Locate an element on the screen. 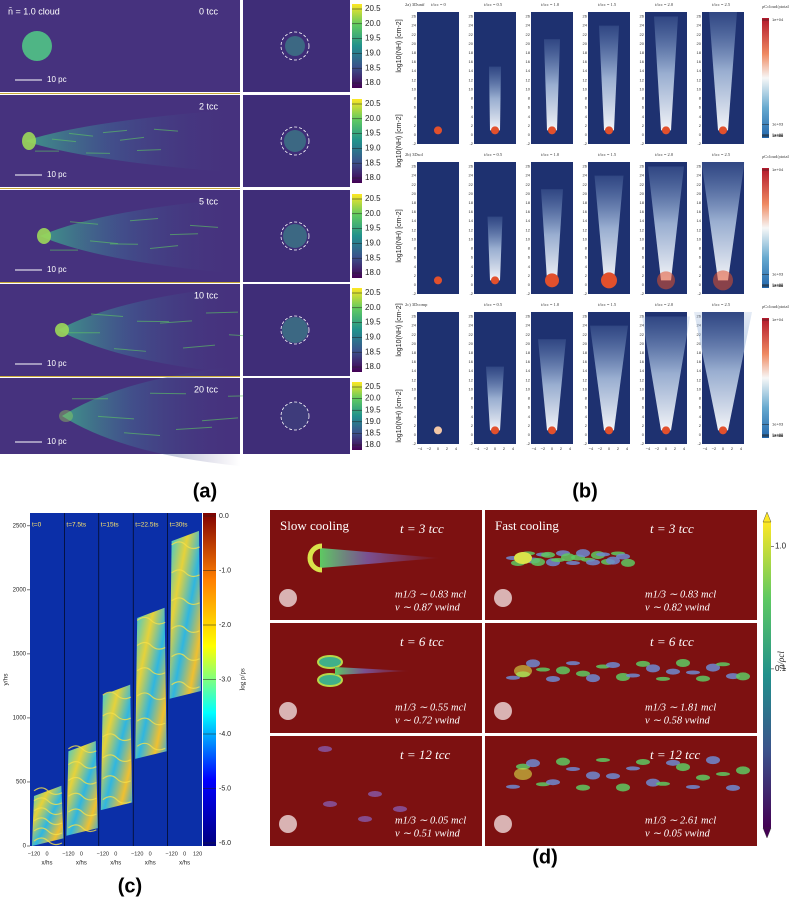 The height and width of the screenshot is (906, 789). label: -4.0 is located at coordinates (225, 734).